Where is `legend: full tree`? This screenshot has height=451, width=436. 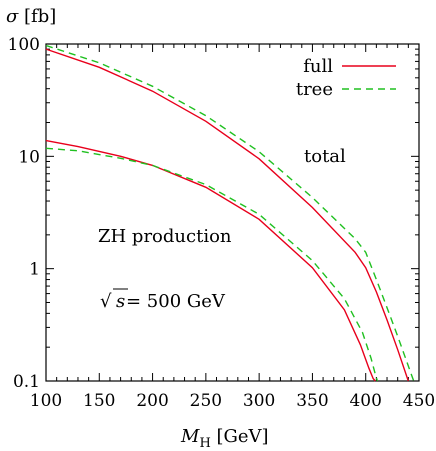 legend: full tree is located at coordinates (346, 78).